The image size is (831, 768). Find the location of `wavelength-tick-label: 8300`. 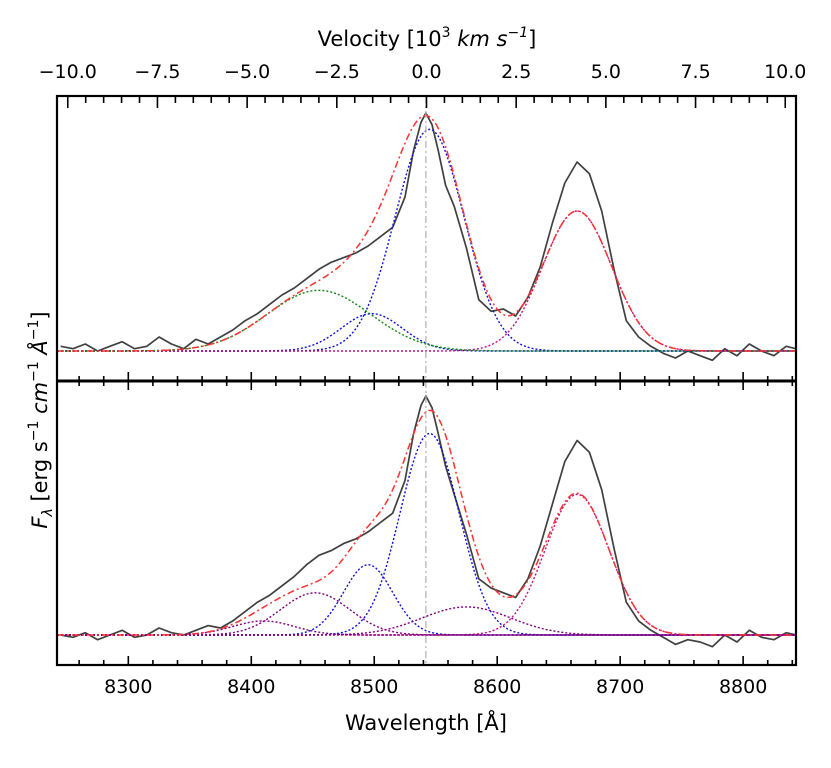

wavelength-tick-label: 8300 is located at coordinates (128, 687).